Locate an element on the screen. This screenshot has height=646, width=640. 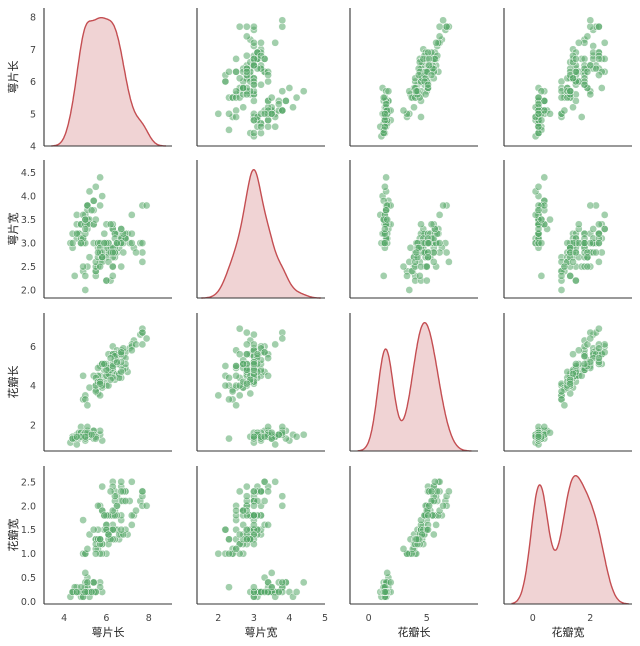
y-tick-label: 2.0 is located at coordinates (28, 291).